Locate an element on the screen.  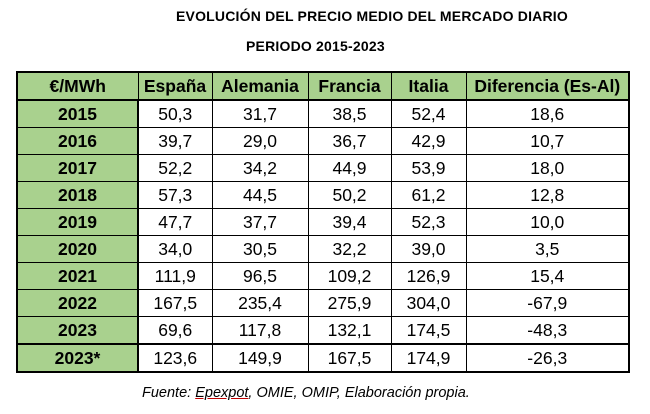
table-row: 2020 34,0 30,5 32,2 39,0 3,5 is located at coordinates (323, 249).